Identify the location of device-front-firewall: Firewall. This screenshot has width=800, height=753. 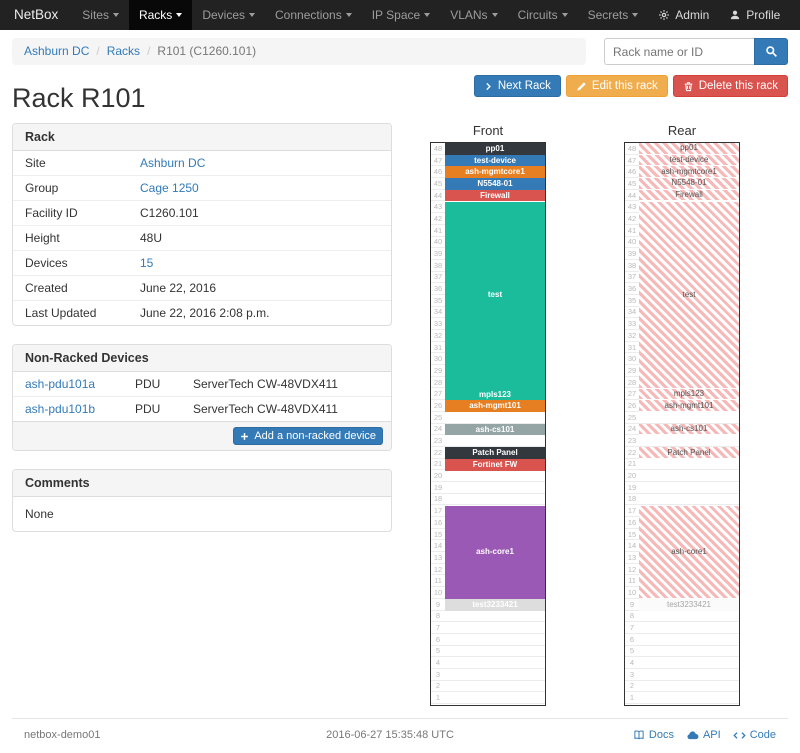
(495, 195).